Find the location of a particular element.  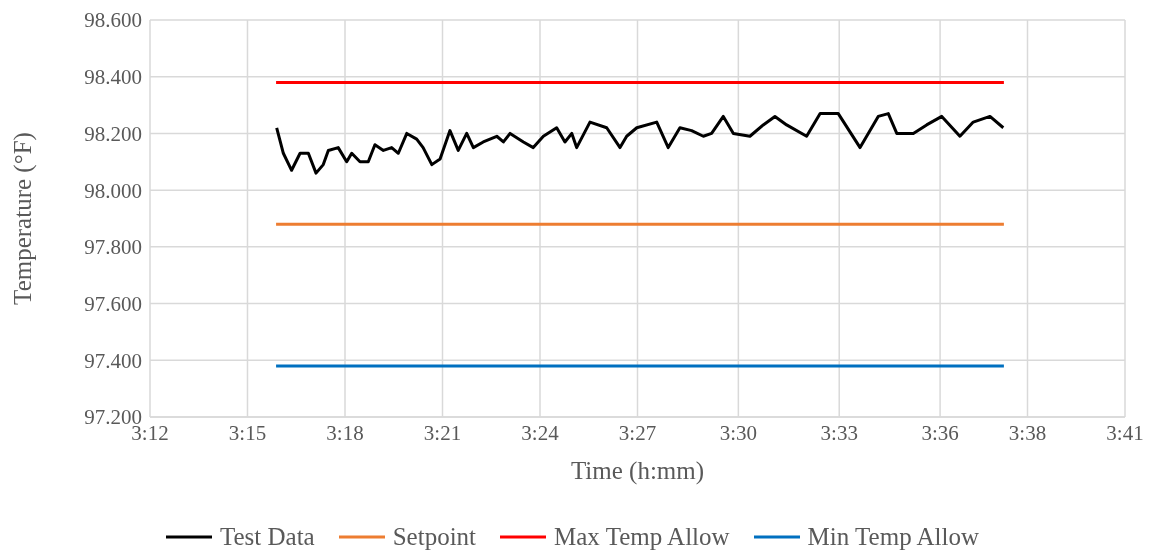

x-axis-title: Time (h:mm) is located at coordinates (637, 471).